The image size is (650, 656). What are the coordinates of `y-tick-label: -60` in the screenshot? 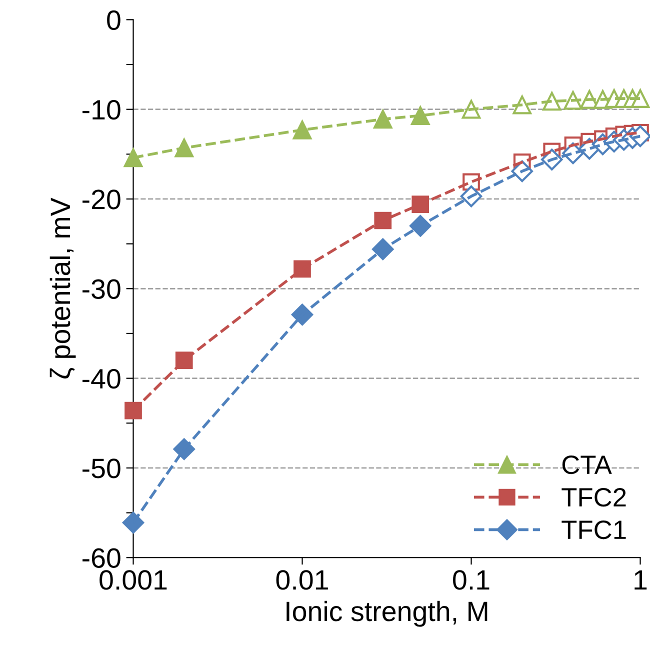 It's located at (101, 558).